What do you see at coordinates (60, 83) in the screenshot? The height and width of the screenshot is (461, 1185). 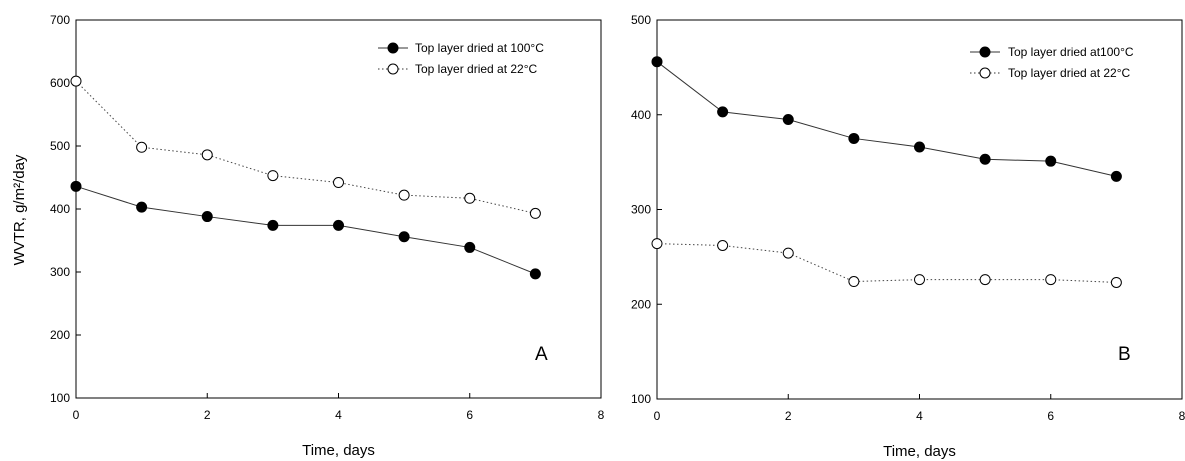 I see `y-tick-label: 600` at bounding box center [60, 83].